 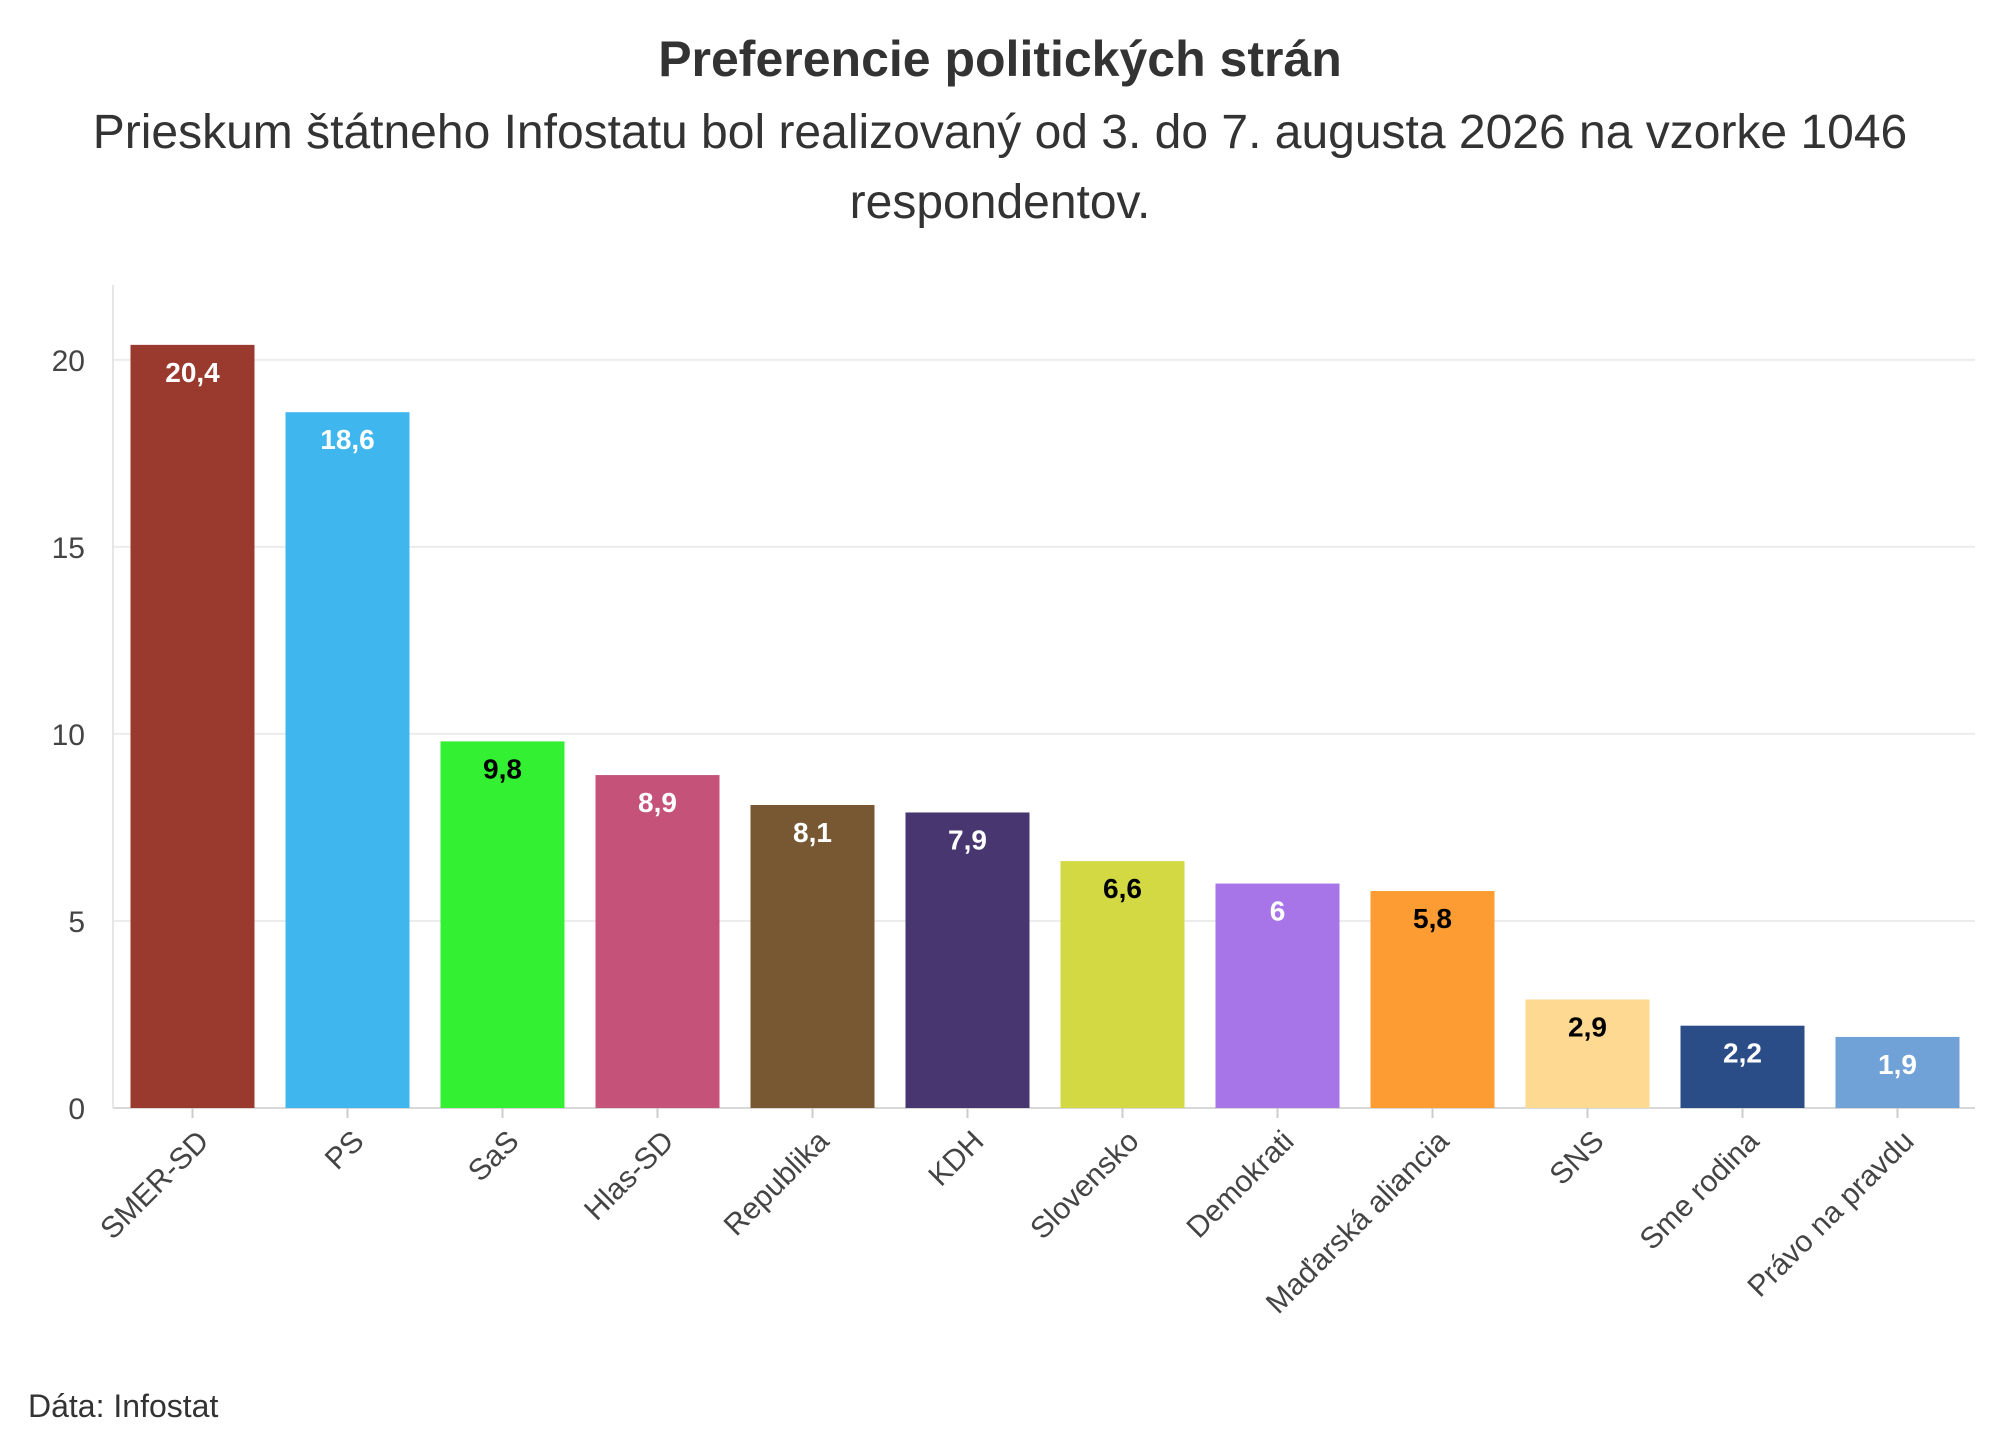 I want to click on y-axis: 0 5 10 15 20, so click(x=83, y=705).